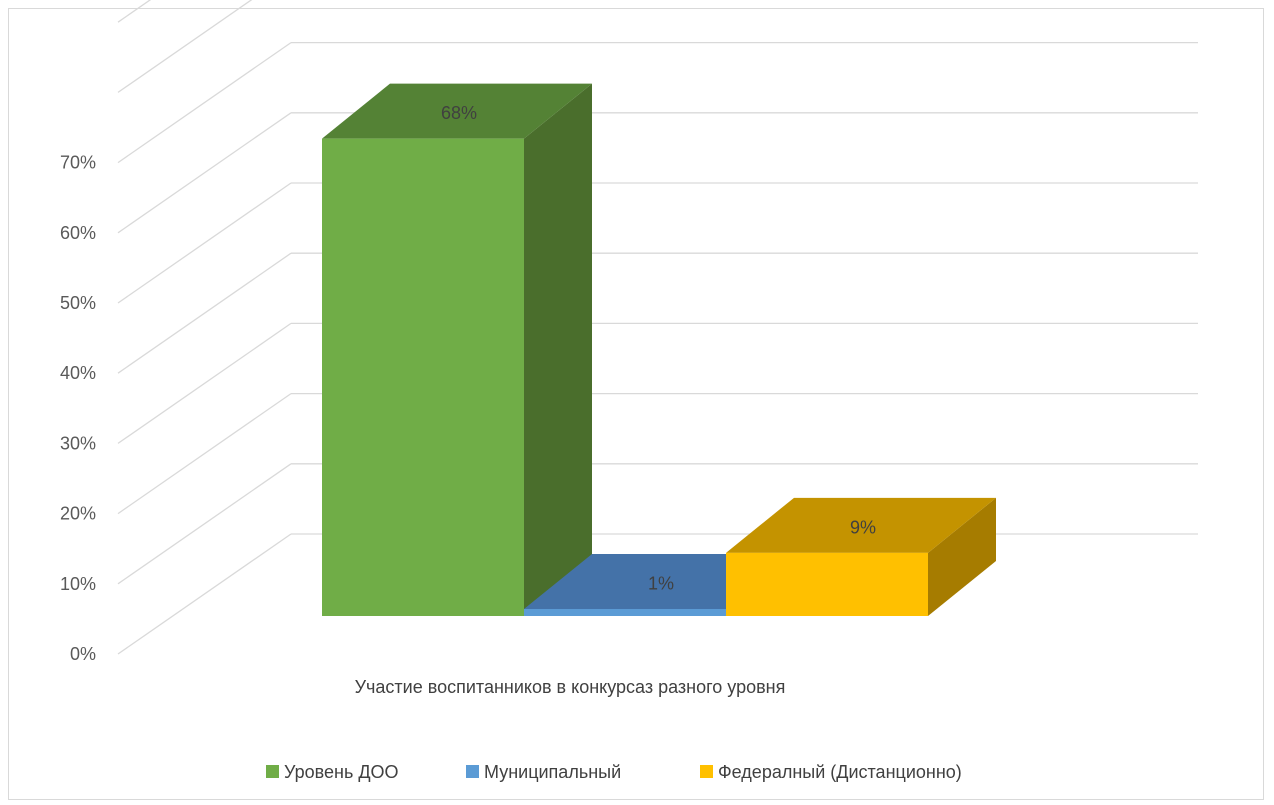 This screenshot has height=805, width=1274. I want to click on y-tick-label: 60%, so click(78, 233).